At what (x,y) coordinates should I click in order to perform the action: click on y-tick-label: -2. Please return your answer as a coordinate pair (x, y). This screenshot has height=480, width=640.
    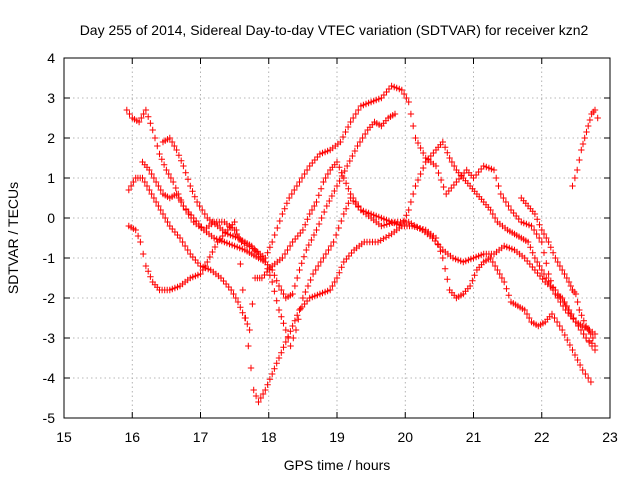
    Looking at the image, I should click on (49, 298).